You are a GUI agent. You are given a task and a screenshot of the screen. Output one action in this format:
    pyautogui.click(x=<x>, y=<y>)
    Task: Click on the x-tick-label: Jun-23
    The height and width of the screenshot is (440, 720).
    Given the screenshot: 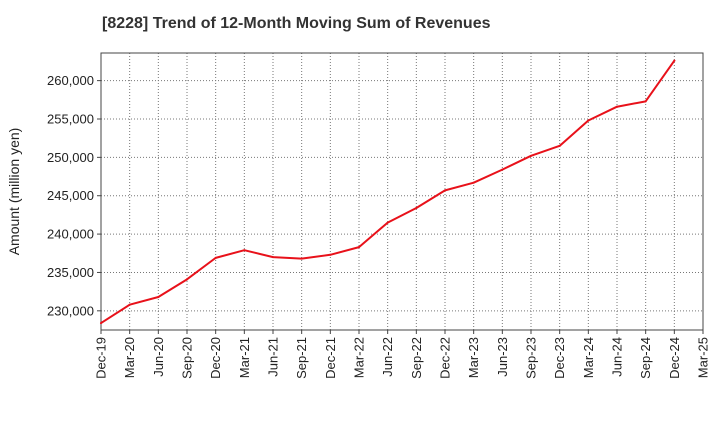 What is the action you would take?
    pyautogui.click(x=502, y=357)
    